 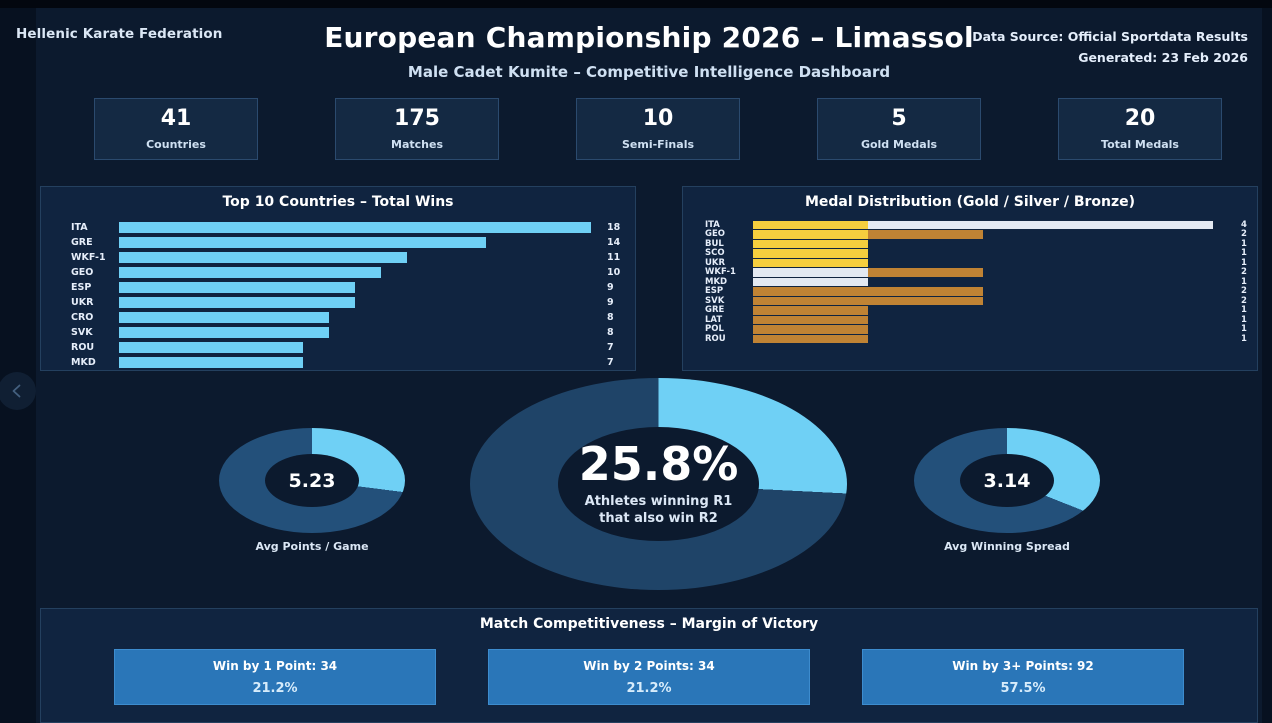 What do you see at coordinates (715, 310) in the screenshot?
I see `medal-category-label: GRE` at bounding box center [715, 310].